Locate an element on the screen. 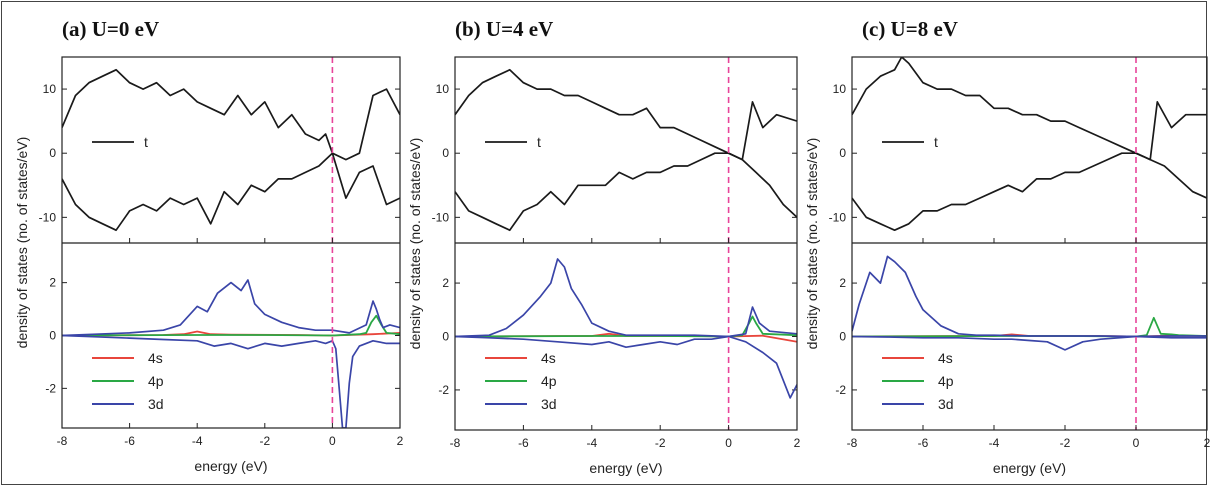 The width and height of the screenshot is (1210, 488). panel-title: (c) U=8 eV is located at coordinates (910, 29).